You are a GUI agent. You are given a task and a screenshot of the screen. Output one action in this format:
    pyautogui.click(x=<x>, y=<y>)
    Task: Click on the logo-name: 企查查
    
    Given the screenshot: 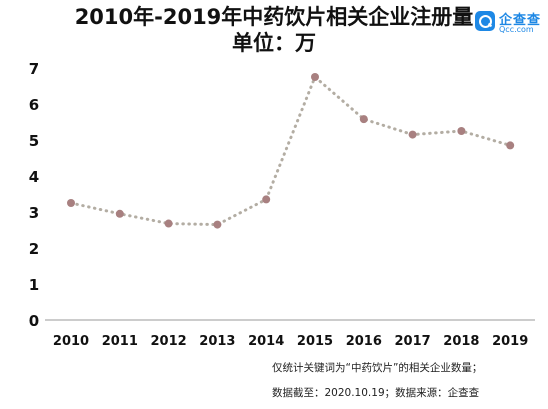 What is the action you would take?
    pyautogui.click(x=520, y=20)
    